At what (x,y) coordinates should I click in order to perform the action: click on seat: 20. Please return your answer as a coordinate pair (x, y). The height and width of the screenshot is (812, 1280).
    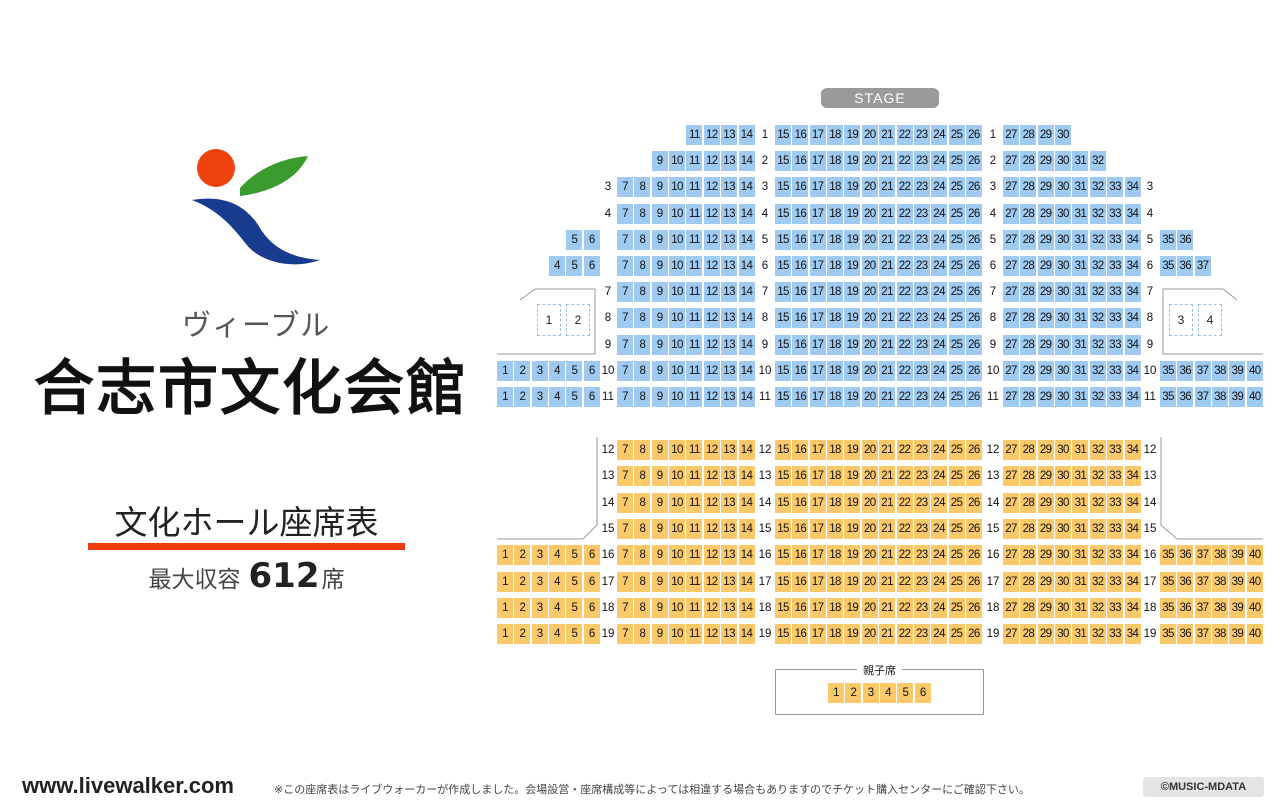
    Looking at the image, I should click on (869, 555).